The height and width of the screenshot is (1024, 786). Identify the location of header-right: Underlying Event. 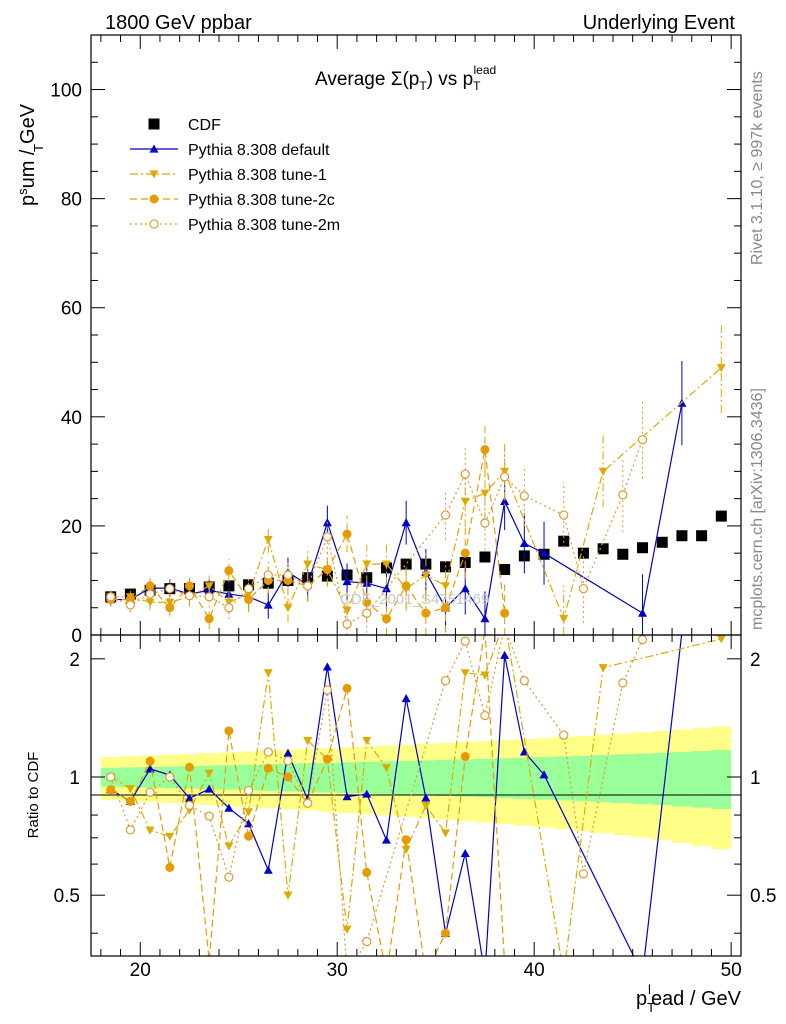
(659, 23).